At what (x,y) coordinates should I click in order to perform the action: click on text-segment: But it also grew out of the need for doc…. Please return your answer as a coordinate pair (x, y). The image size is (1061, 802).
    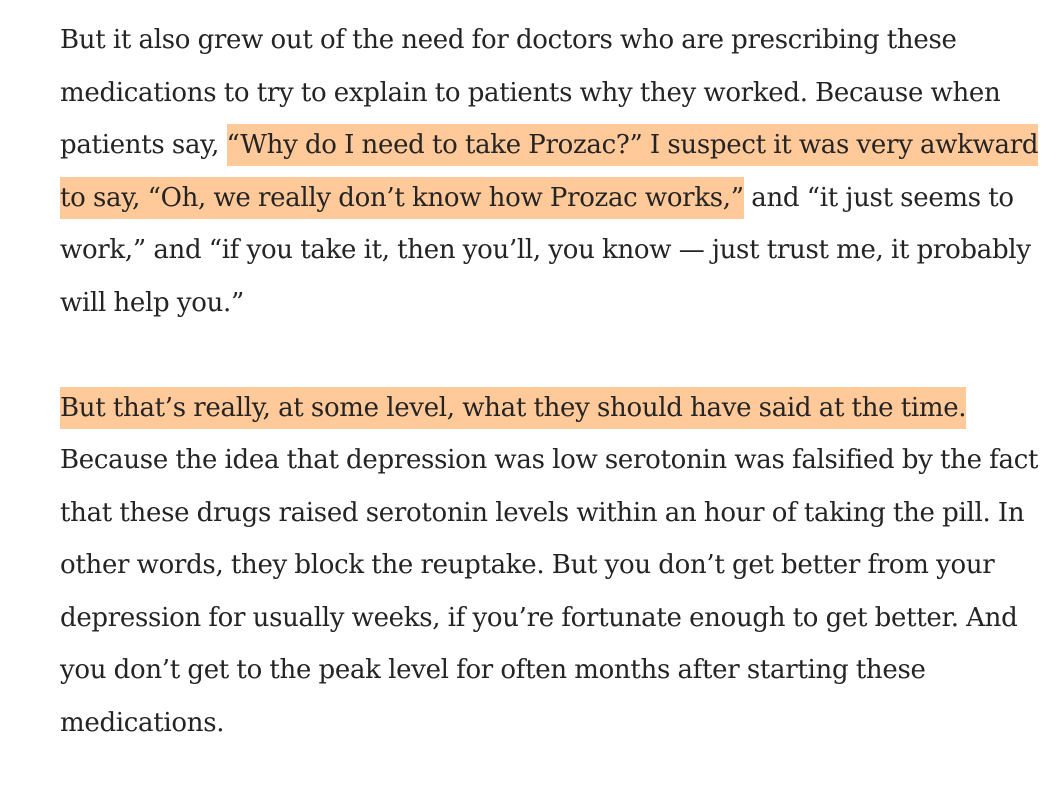
    Looking at the image, I should click on (530, 92).